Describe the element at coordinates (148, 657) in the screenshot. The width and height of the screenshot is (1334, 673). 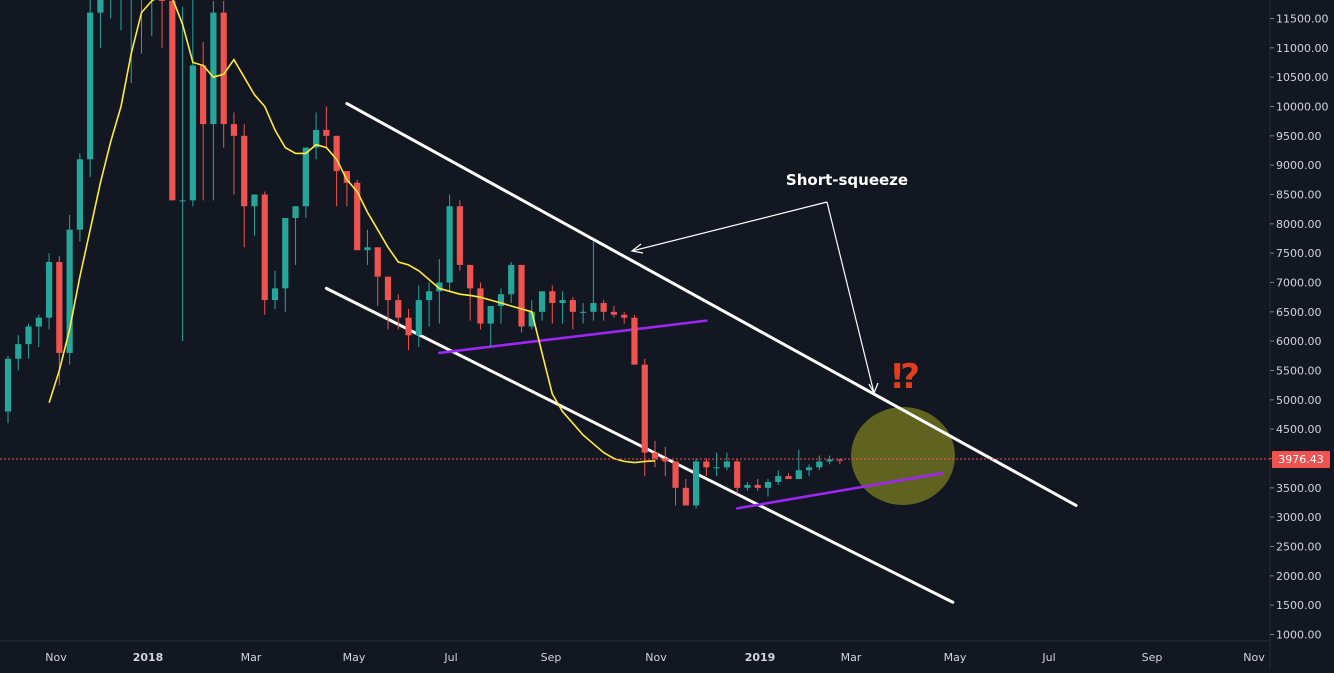
I see `x-tick-label: 2018` at that location.